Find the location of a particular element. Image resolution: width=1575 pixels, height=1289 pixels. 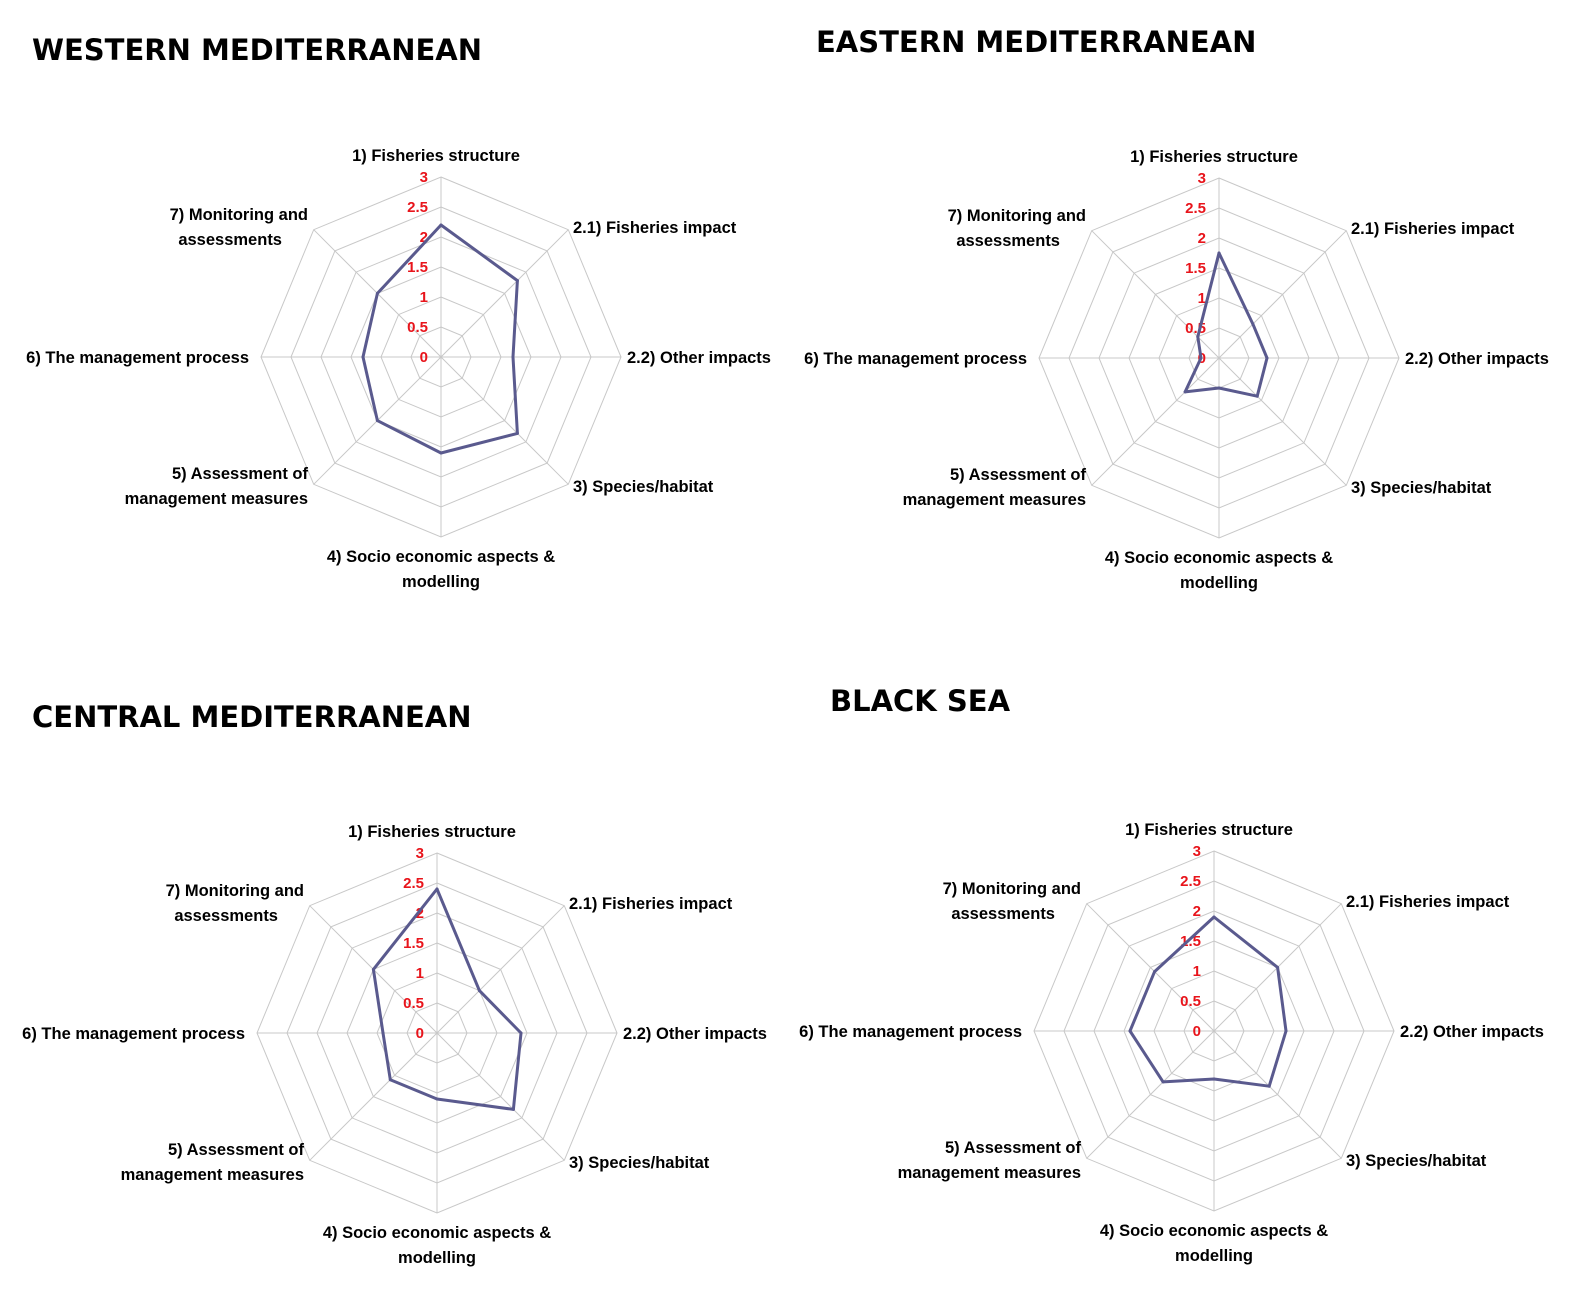

panel-title: WESTERN MEDITERRANEAN is located at coordinates (257, 50).